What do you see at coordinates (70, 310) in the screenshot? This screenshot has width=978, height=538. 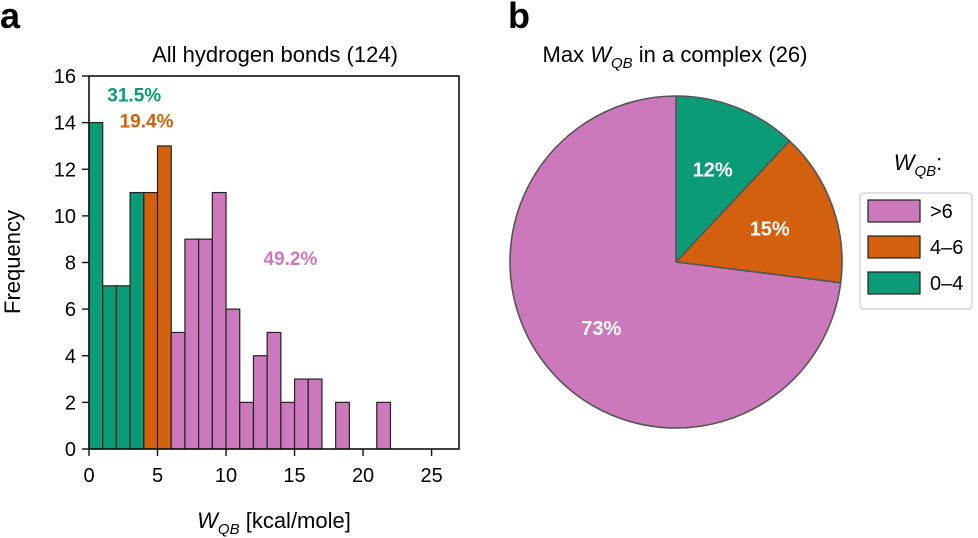 I see `y-tick-label: 6` at bounding box center [70, 310].